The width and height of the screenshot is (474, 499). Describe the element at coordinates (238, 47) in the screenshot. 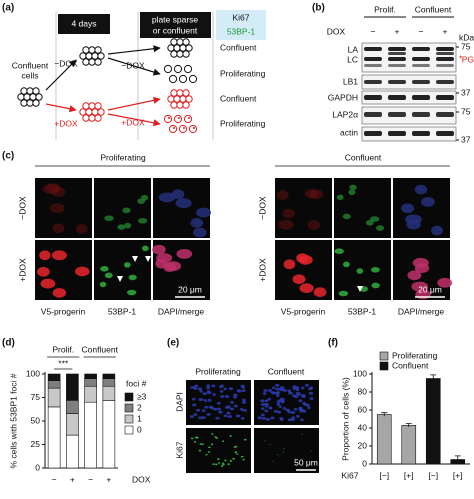

I see `outcome-label: Confluent` at that location.